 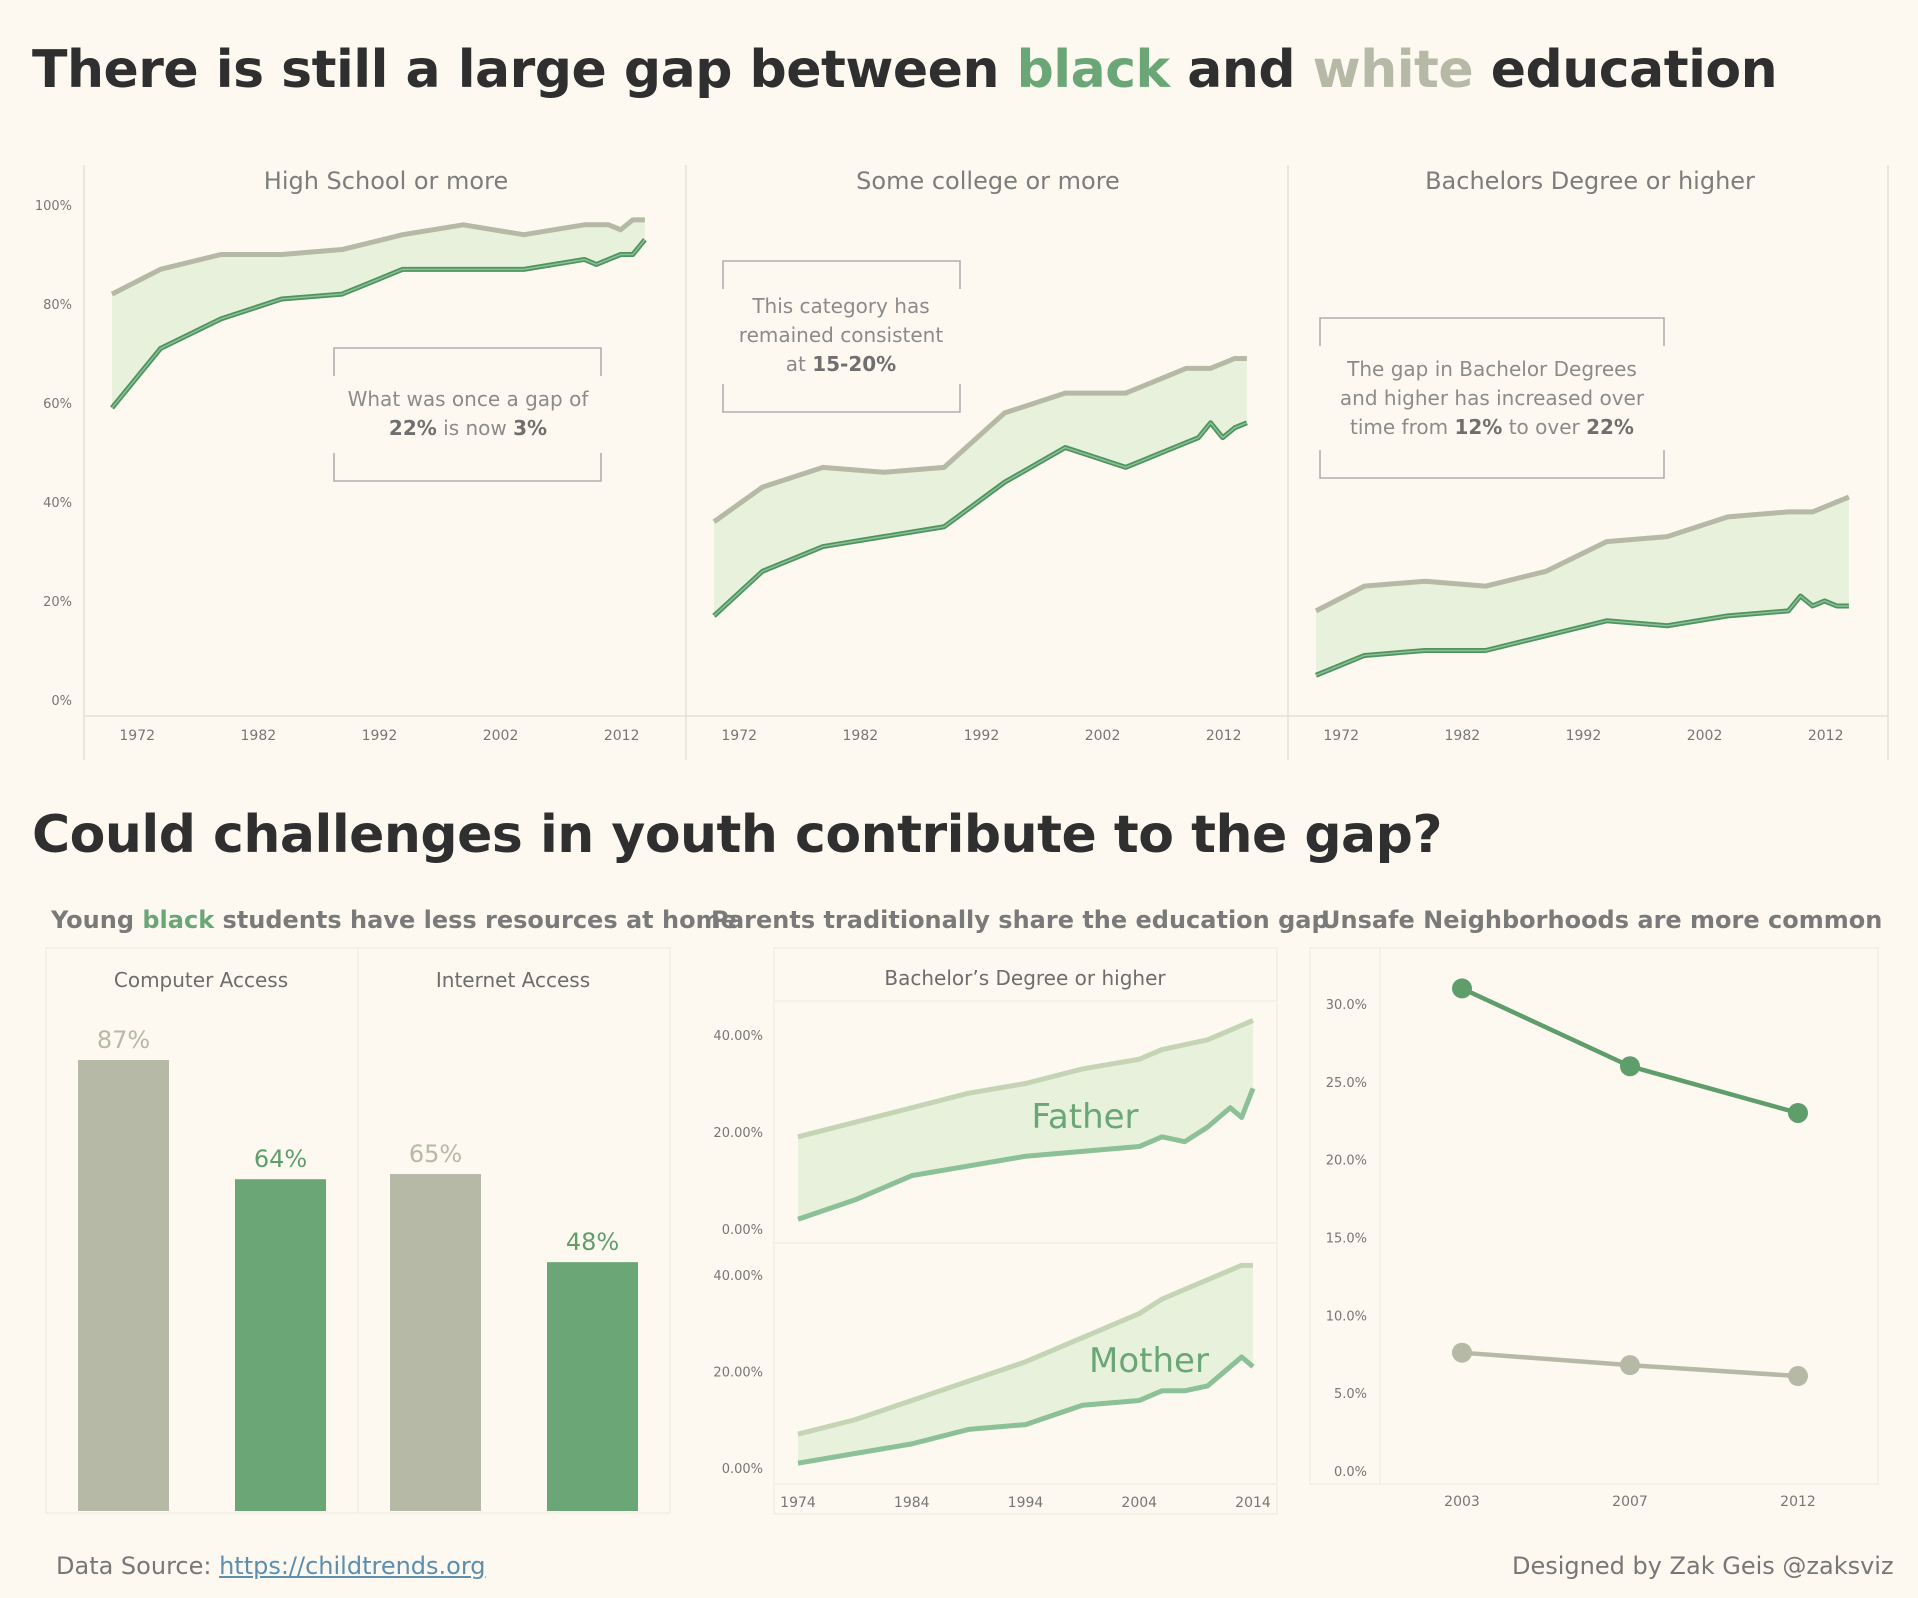 I want to click on annotation-sc-line2: remained consistent, so click(x=841, y=335).